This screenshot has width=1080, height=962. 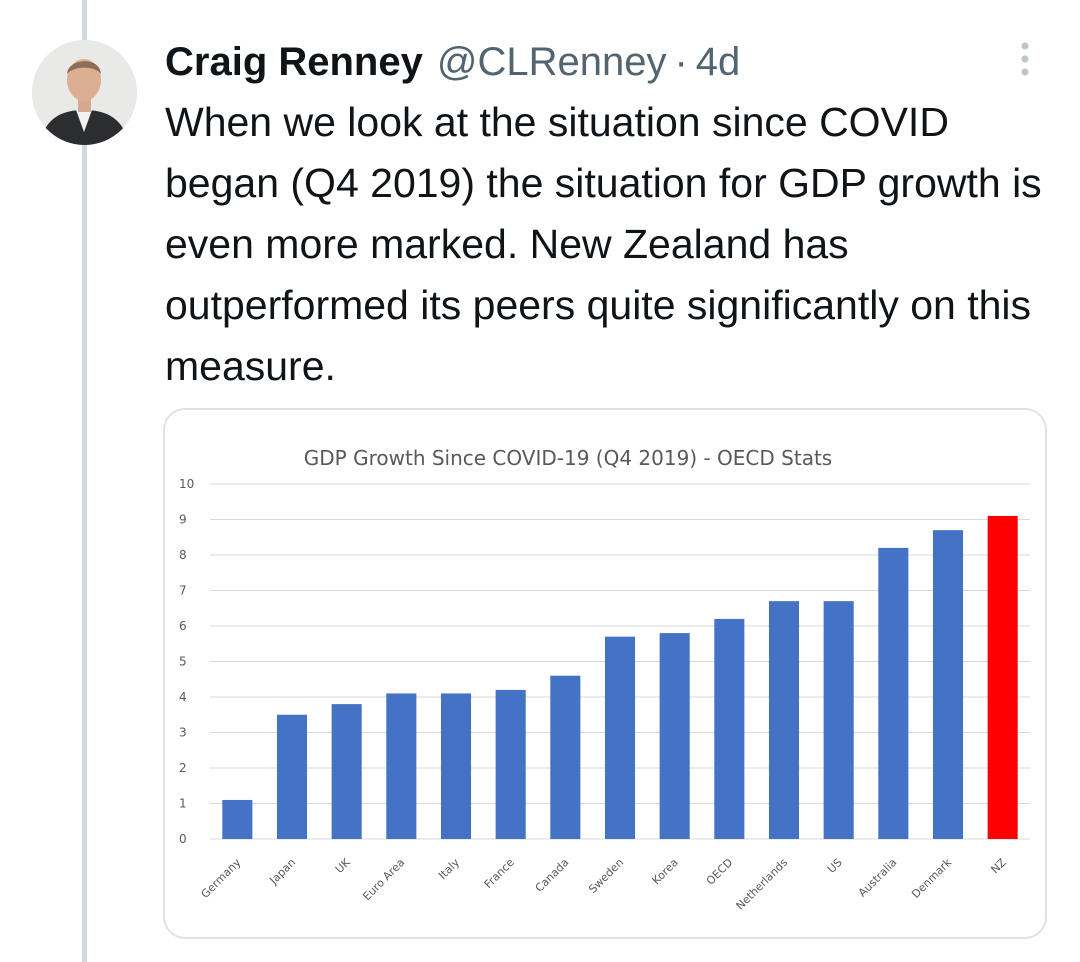 I want to click on bar-euro-area, so click(x=401, y=766).